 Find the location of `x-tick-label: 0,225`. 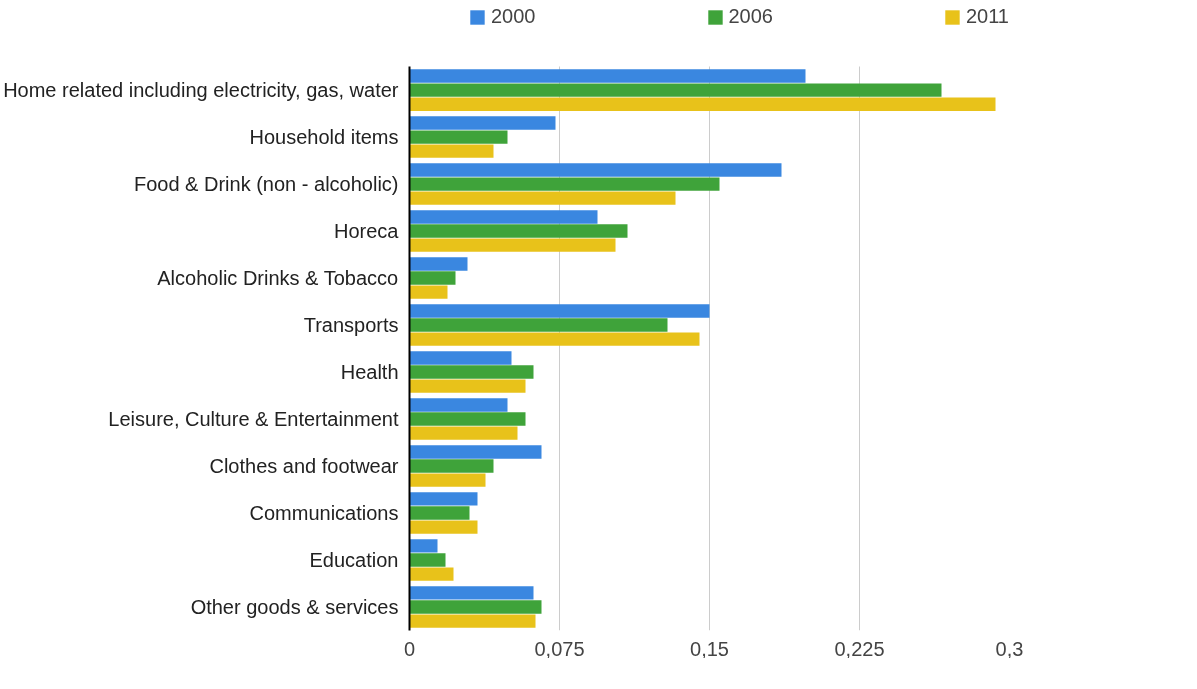

x-tick-label: 0,225 is located at coordinates (859, 648).